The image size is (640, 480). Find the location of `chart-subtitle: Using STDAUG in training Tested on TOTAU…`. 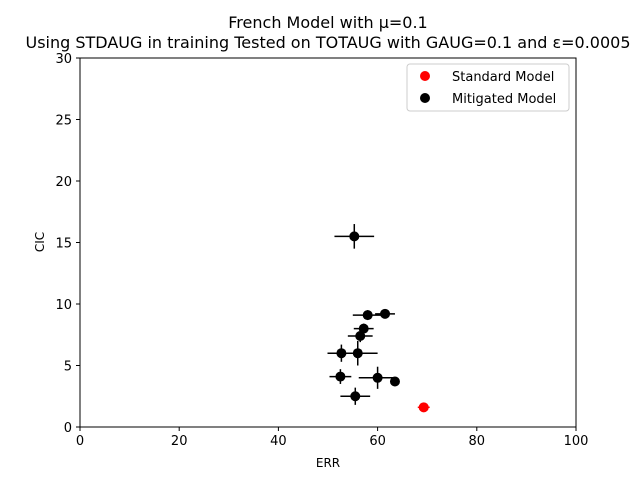

chart-subtitle: Using STDAUG in training Tested on TOTAU… is located at coordinates (327, 42).